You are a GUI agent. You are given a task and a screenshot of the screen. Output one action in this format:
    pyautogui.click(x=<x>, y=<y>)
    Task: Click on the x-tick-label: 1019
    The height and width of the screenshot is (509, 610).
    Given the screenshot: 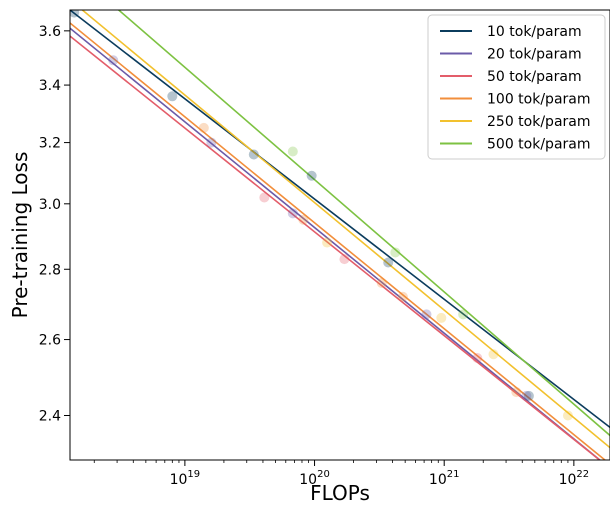 What is the action you would take?
    pyautogui.click(x=185, y=478)
    